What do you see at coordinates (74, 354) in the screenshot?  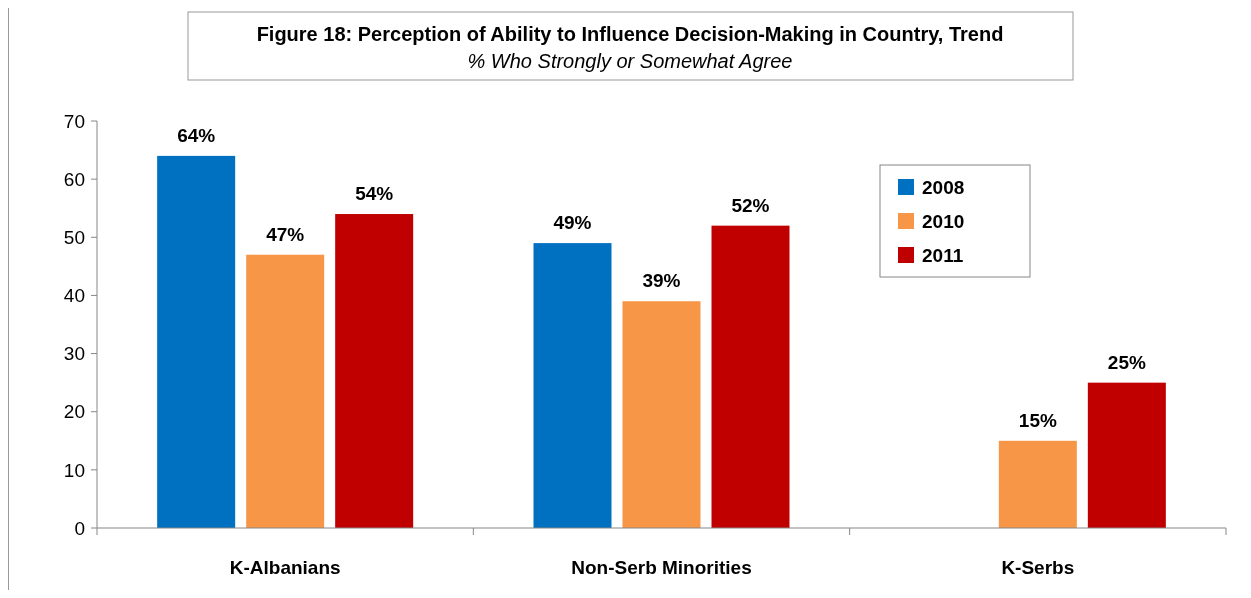 I see `y-tick-label: 30` at bounding box center [74, 354].